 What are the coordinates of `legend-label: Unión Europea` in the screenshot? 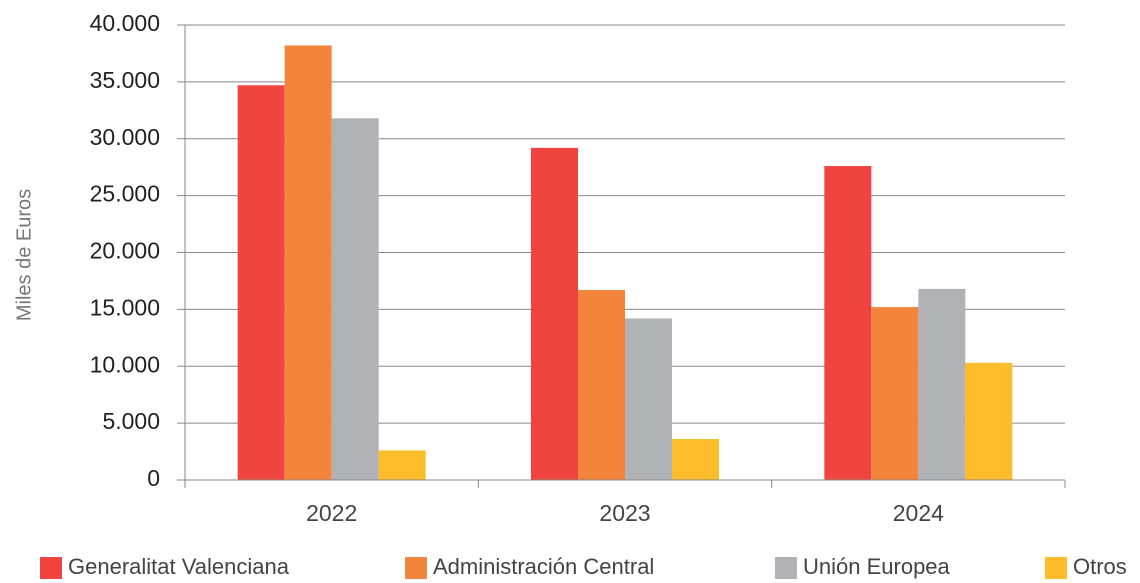 It's located at (877, 566).